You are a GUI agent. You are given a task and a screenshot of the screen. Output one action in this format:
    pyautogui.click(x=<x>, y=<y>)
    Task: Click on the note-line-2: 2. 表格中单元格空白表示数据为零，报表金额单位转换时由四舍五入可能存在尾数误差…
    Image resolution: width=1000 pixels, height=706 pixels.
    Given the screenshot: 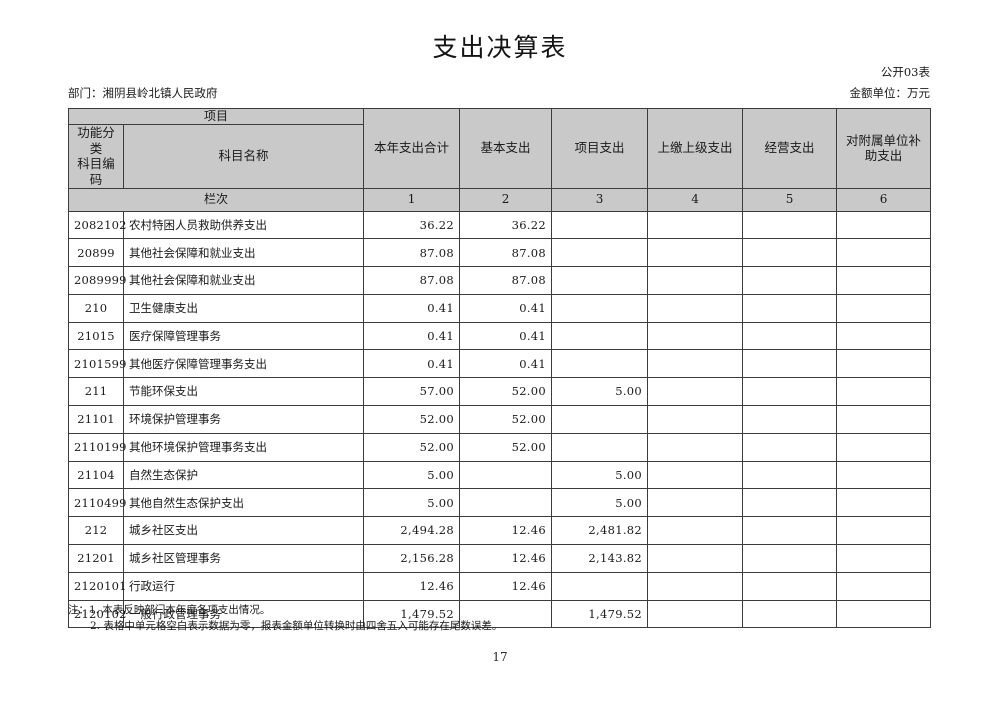 What is the action you would take?
    pyautogui.click(x=296, y=626)
    